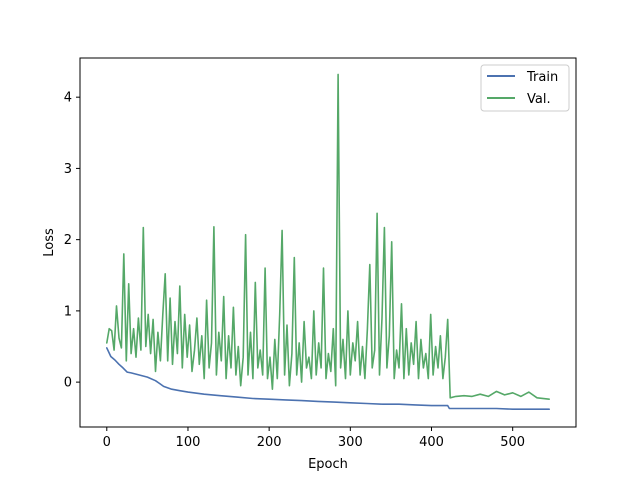  I want to click on x-axis-ticks: 0 100 200 300 400 500, so click(314, 438).